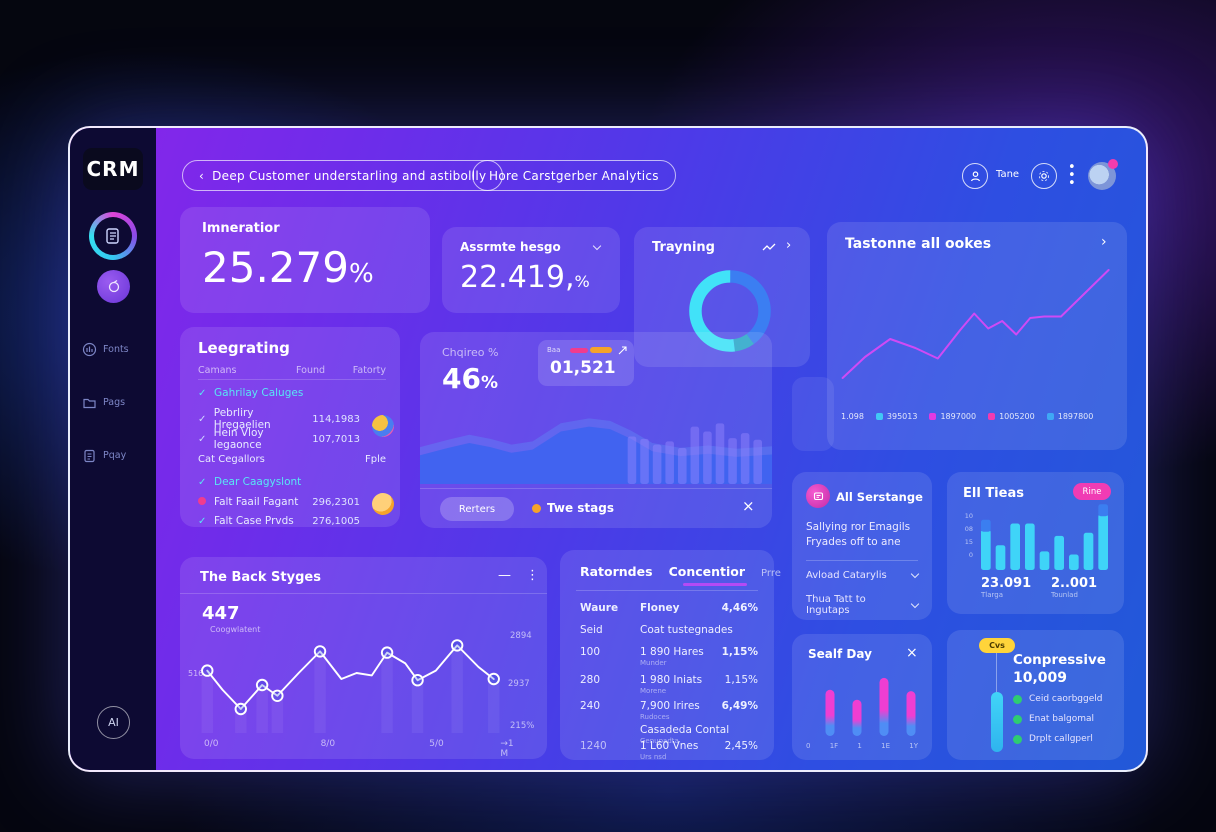 This screenshot has height=832, width=1216. Describe the element at coordinates (863, 605) in the screenshot. I see `laptop-dropdown: Thua Tatt to Ingutaps` at that location.